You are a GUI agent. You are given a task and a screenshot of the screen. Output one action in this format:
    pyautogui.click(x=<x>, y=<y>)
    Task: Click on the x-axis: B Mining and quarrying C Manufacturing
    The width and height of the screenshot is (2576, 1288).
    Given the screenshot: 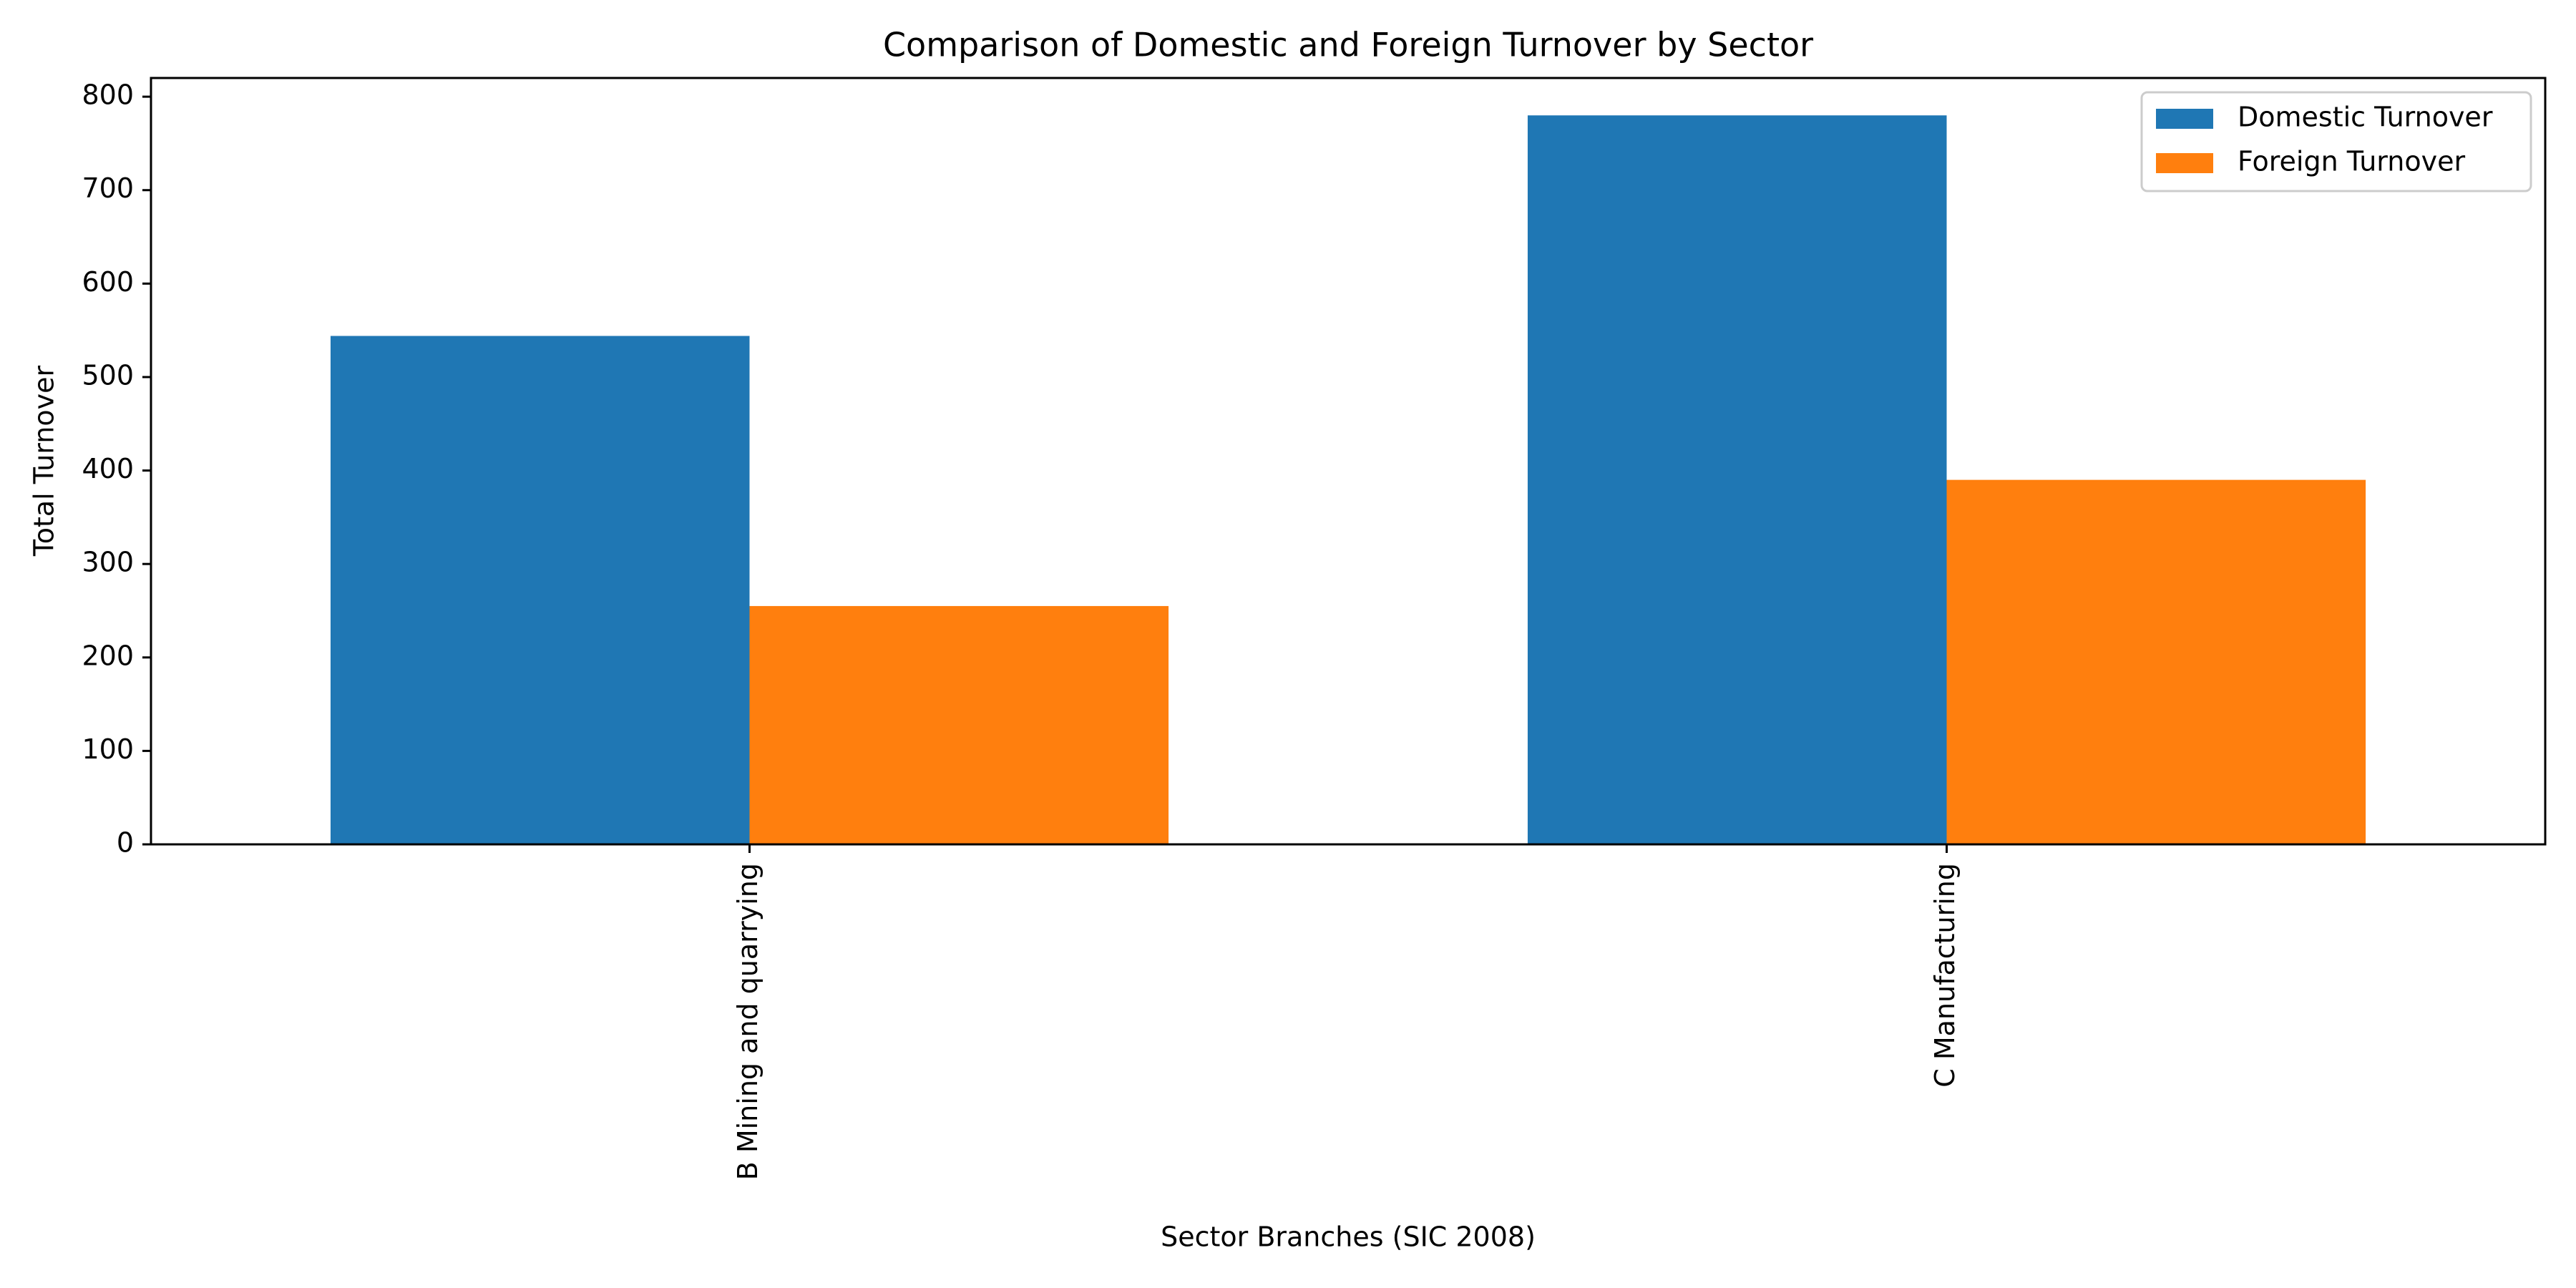 What is the action you would take?
    pyautogui.click(x=1346, y=1012)
    